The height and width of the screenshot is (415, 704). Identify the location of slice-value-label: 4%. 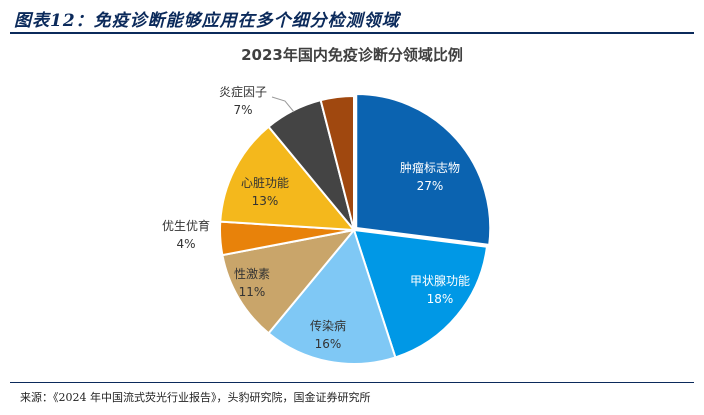
(185, 244).